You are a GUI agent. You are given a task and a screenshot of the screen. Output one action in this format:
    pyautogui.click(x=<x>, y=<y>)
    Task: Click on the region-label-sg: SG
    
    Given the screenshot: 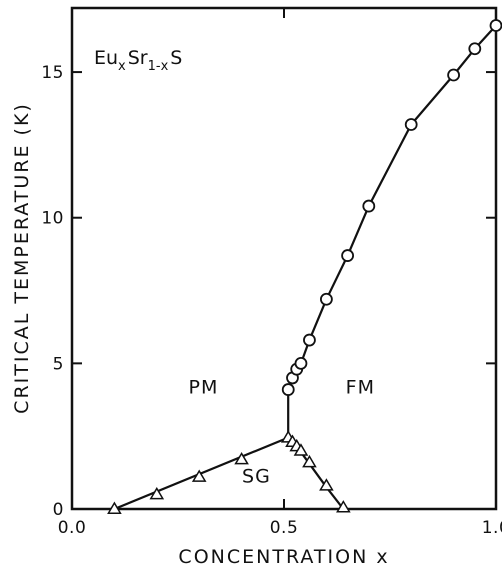 What is the action you would take?
    pyautogui.click(x=256, y=477)
    